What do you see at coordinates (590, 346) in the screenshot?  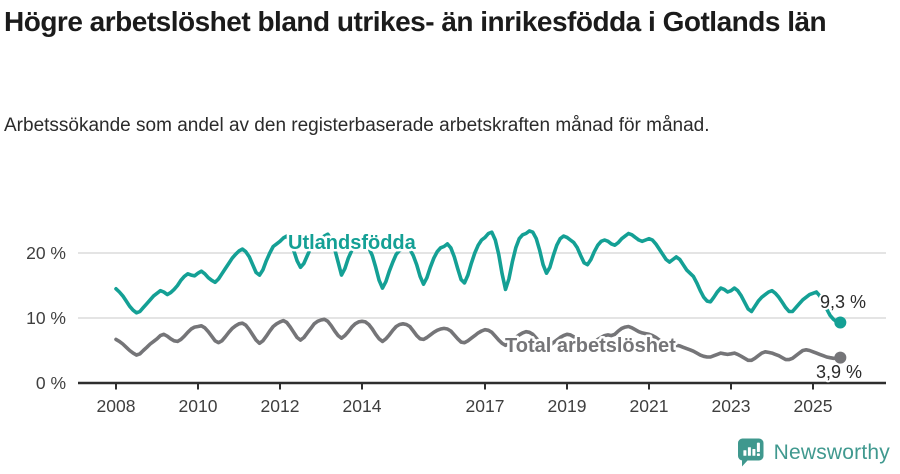 I see `series-label-total-arbetsl-shet: Total arbetslöshet` at bounding box center [590, 346].